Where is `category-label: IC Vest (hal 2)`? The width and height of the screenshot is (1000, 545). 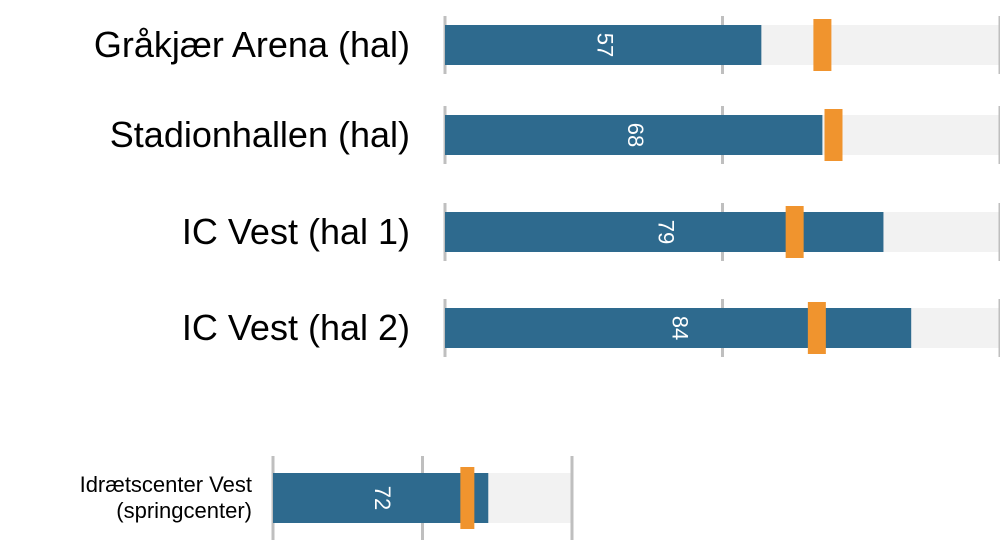 category-label: IC Vest (hal 2) is located at coordinates (295, 328).